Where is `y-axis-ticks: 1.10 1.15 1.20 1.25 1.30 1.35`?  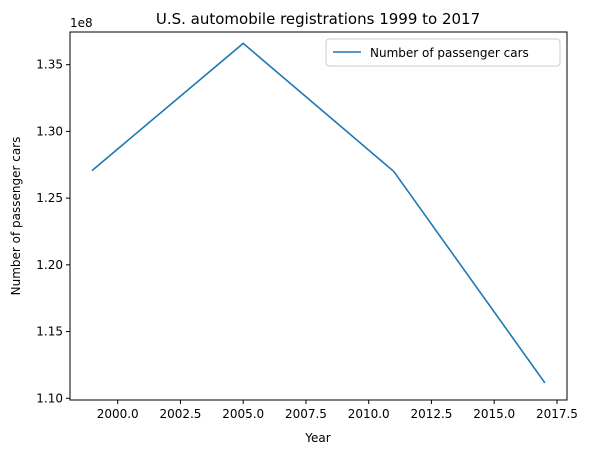 y-axis-ticks: 1.10 1.15 1.20 1.25 1.30 1.35 is located at coordinates (53, 231).